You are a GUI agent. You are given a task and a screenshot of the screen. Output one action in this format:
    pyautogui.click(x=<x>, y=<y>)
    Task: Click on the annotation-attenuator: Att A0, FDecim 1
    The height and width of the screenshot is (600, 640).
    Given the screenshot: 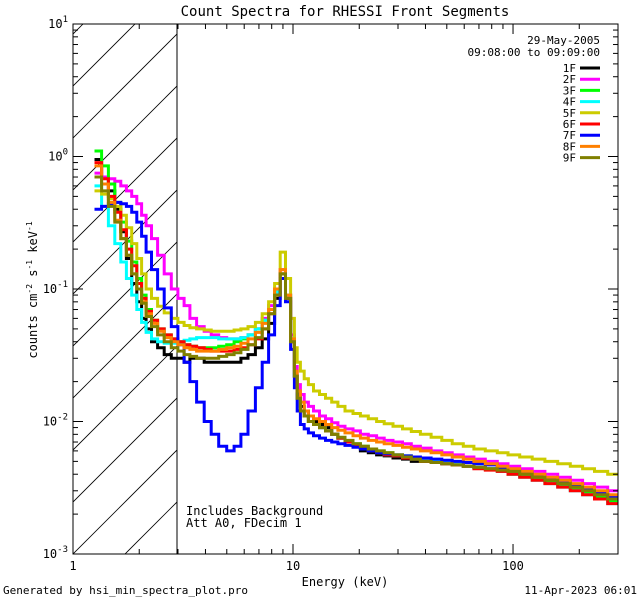 What is the action you would take?
    pyautogui.click(x=244, y=523)
    